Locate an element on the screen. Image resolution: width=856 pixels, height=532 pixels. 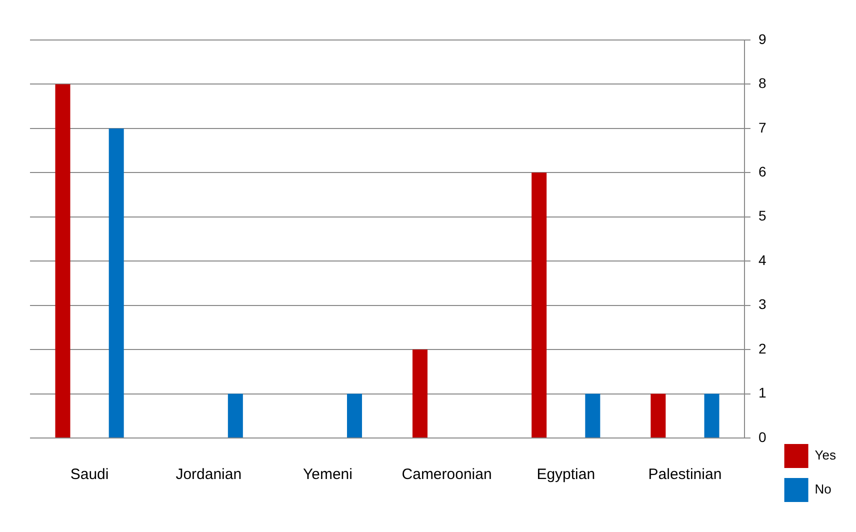
x-tick-label: Saudi is located at coordinates (89, 475).